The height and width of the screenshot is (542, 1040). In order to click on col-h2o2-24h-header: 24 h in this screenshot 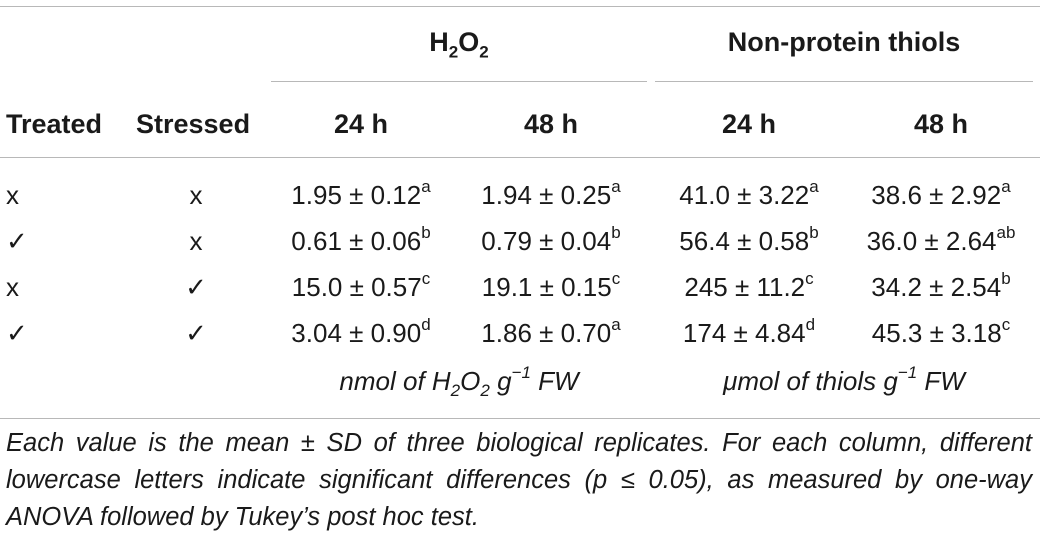, I will do `click(361, 124)`.